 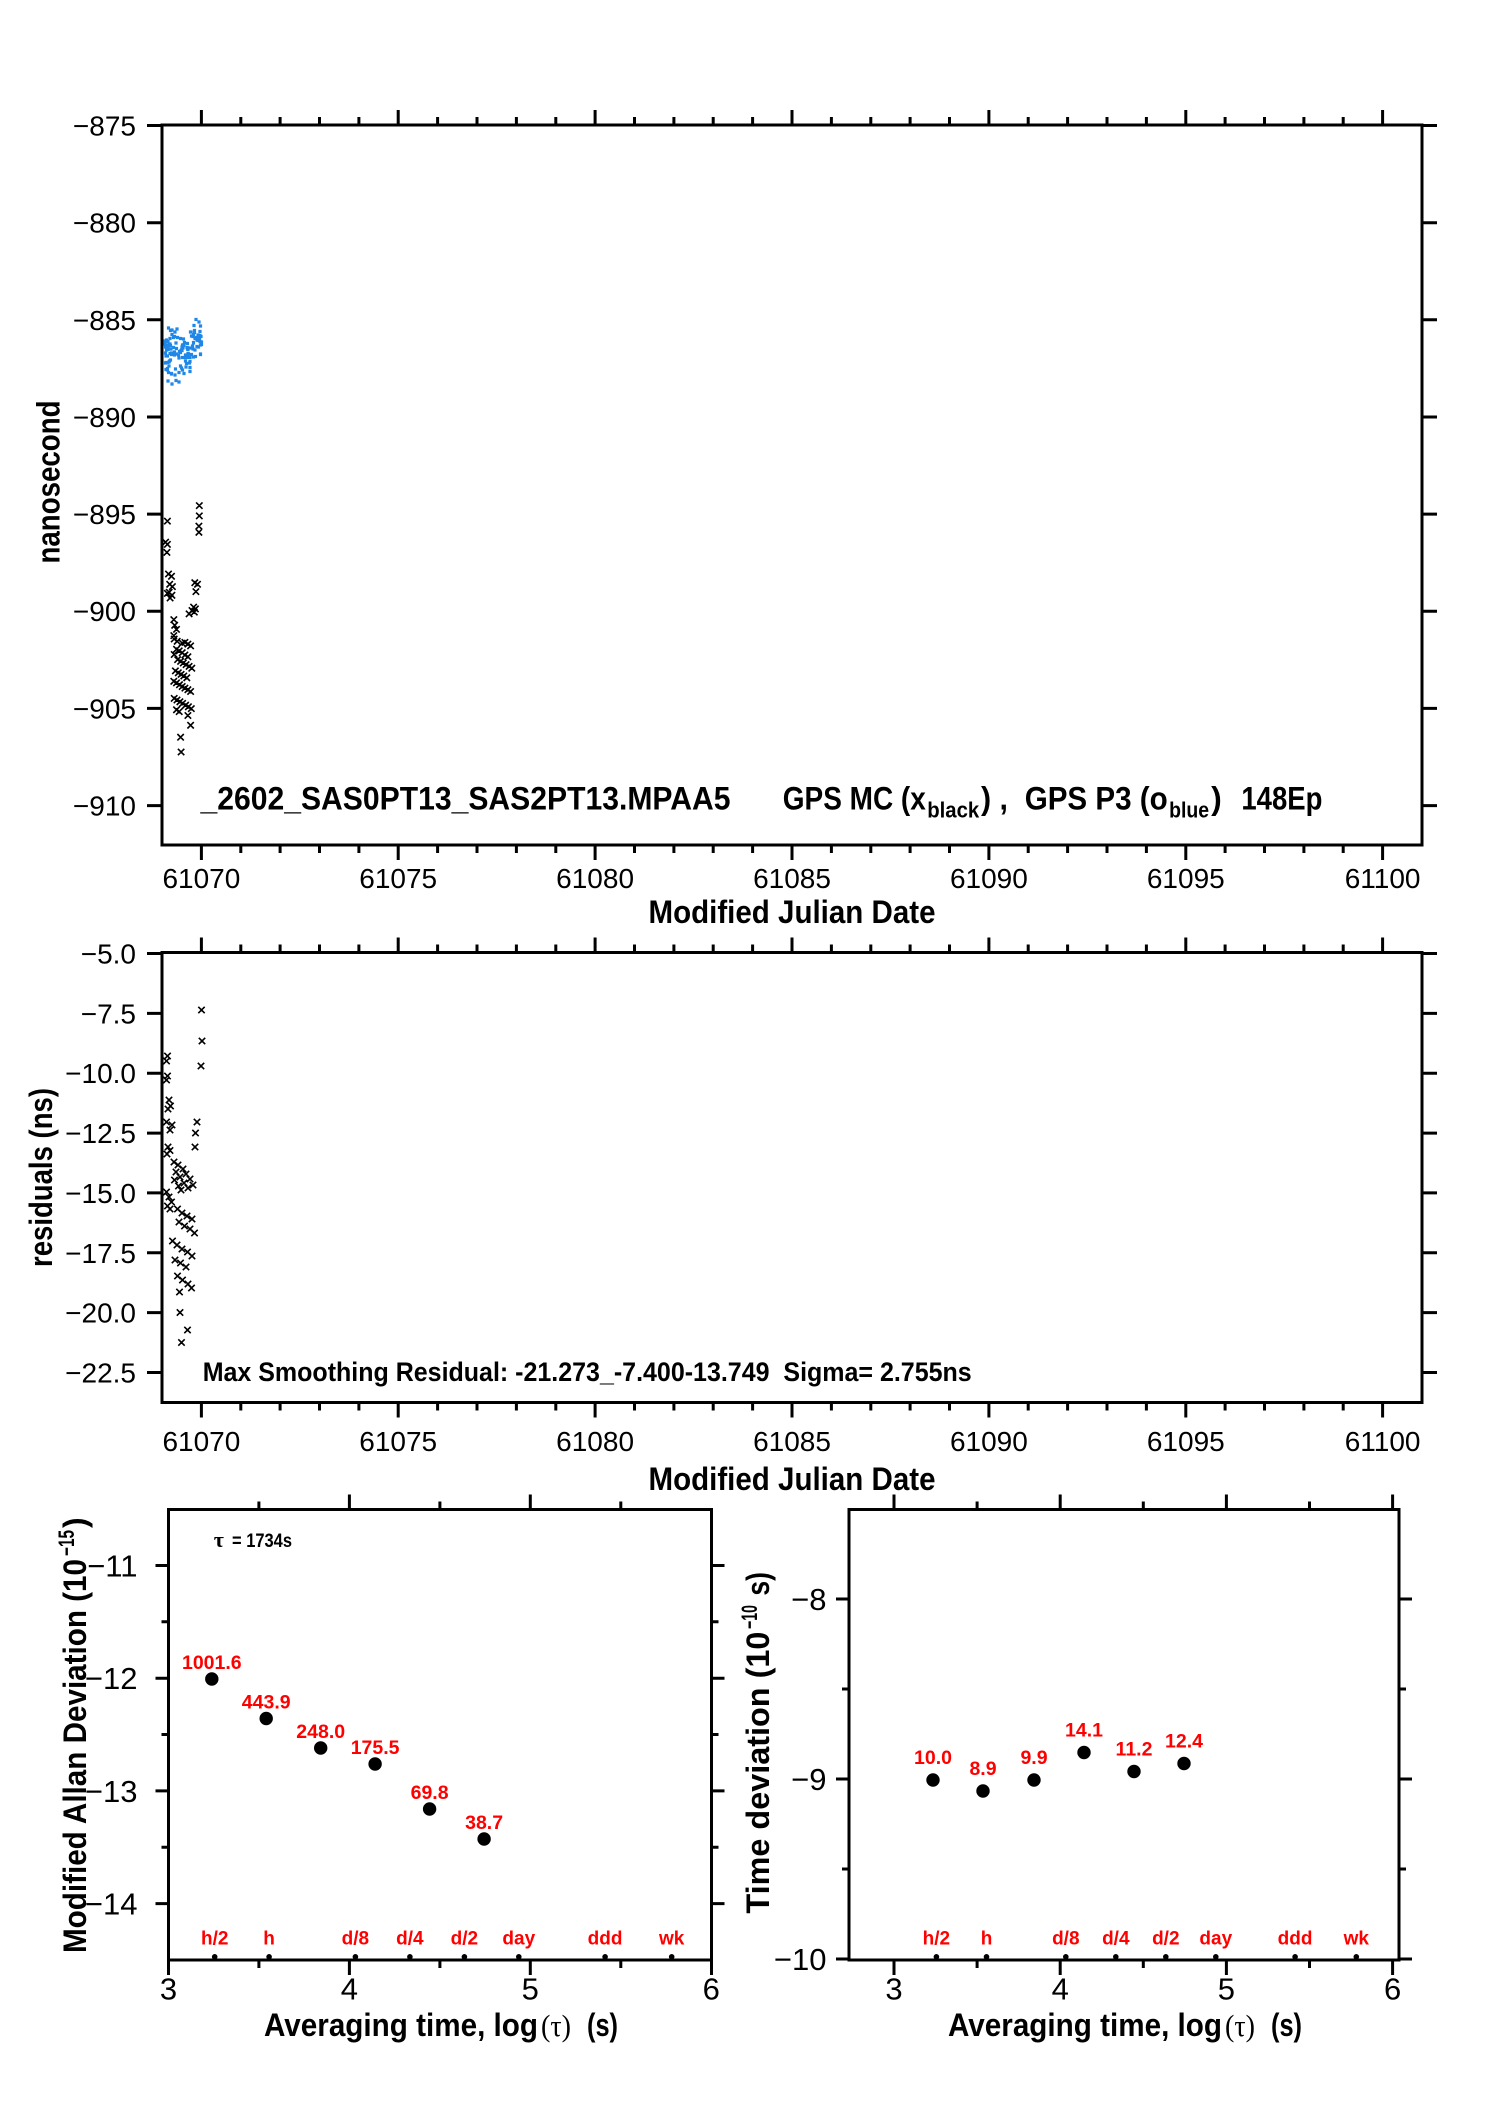 I want to click on svg-text: black, so click(x=953, y=810).